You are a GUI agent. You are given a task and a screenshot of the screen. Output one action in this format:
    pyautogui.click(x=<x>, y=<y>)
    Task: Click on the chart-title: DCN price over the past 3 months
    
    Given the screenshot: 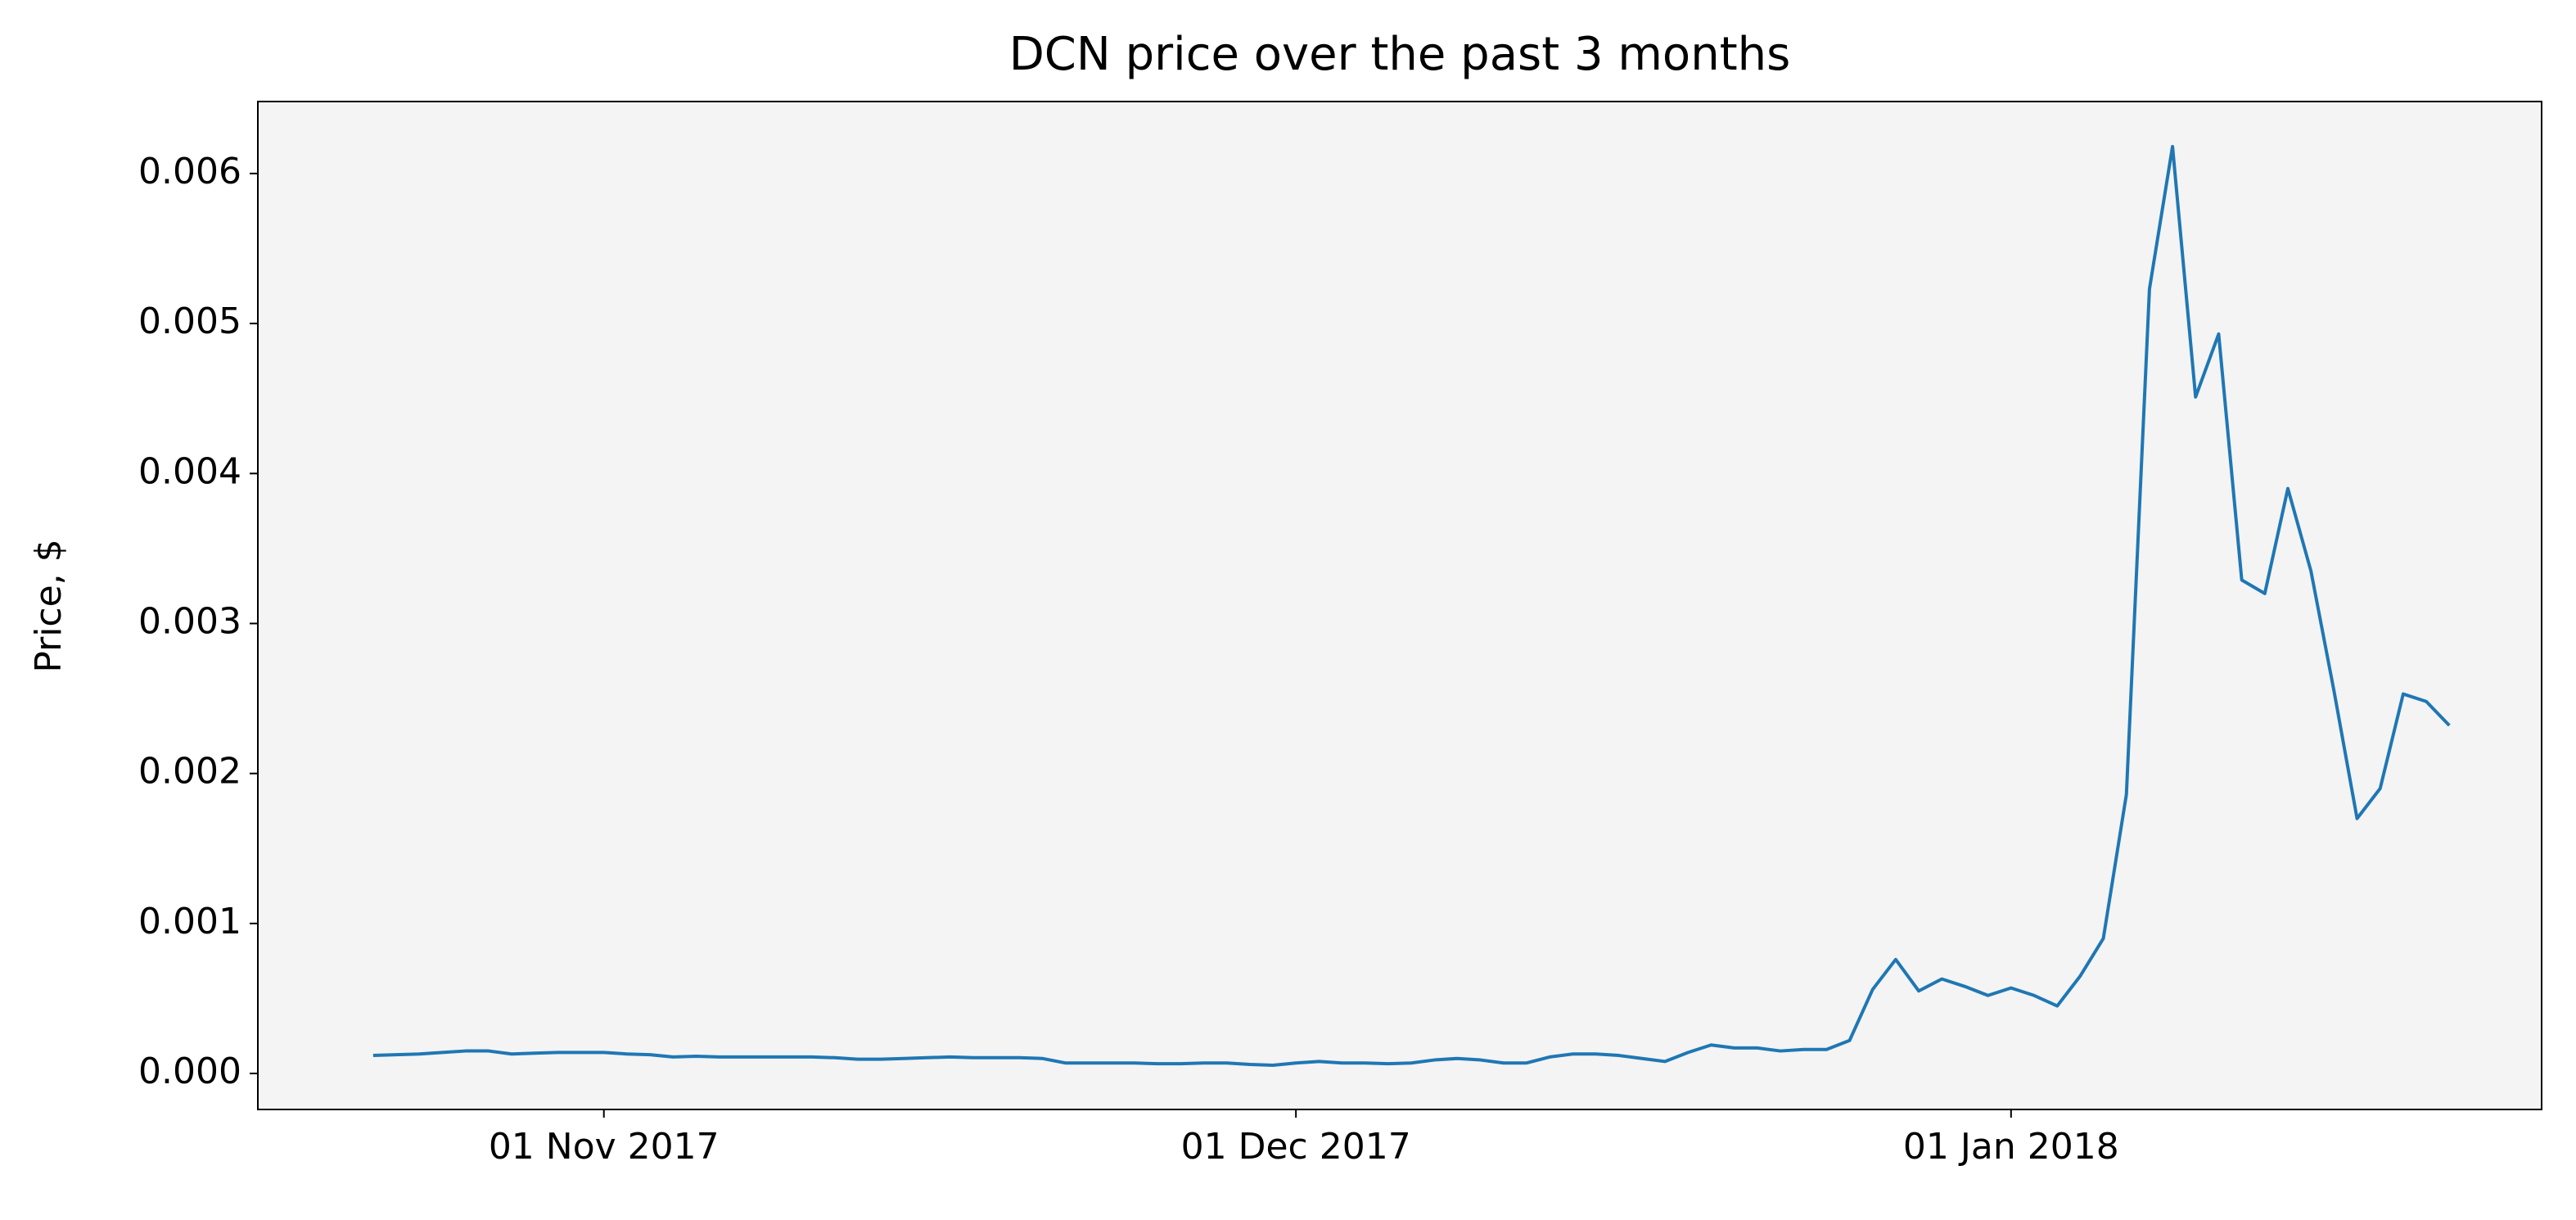 What is the action you would take?
    pyautogui.click(x=1400, y=54)
    